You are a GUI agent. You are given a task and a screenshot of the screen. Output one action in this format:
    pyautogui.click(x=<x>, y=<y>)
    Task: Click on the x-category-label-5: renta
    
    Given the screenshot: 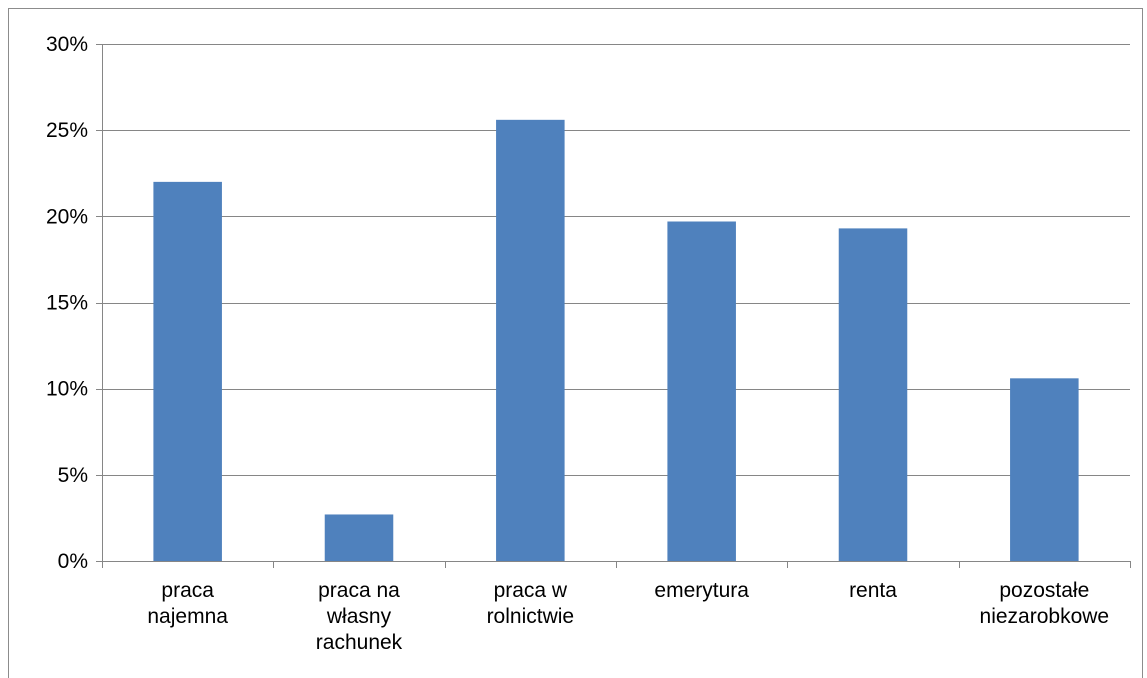 What is the action you would take?
    pyautogui.click(x=873, y=590)
    